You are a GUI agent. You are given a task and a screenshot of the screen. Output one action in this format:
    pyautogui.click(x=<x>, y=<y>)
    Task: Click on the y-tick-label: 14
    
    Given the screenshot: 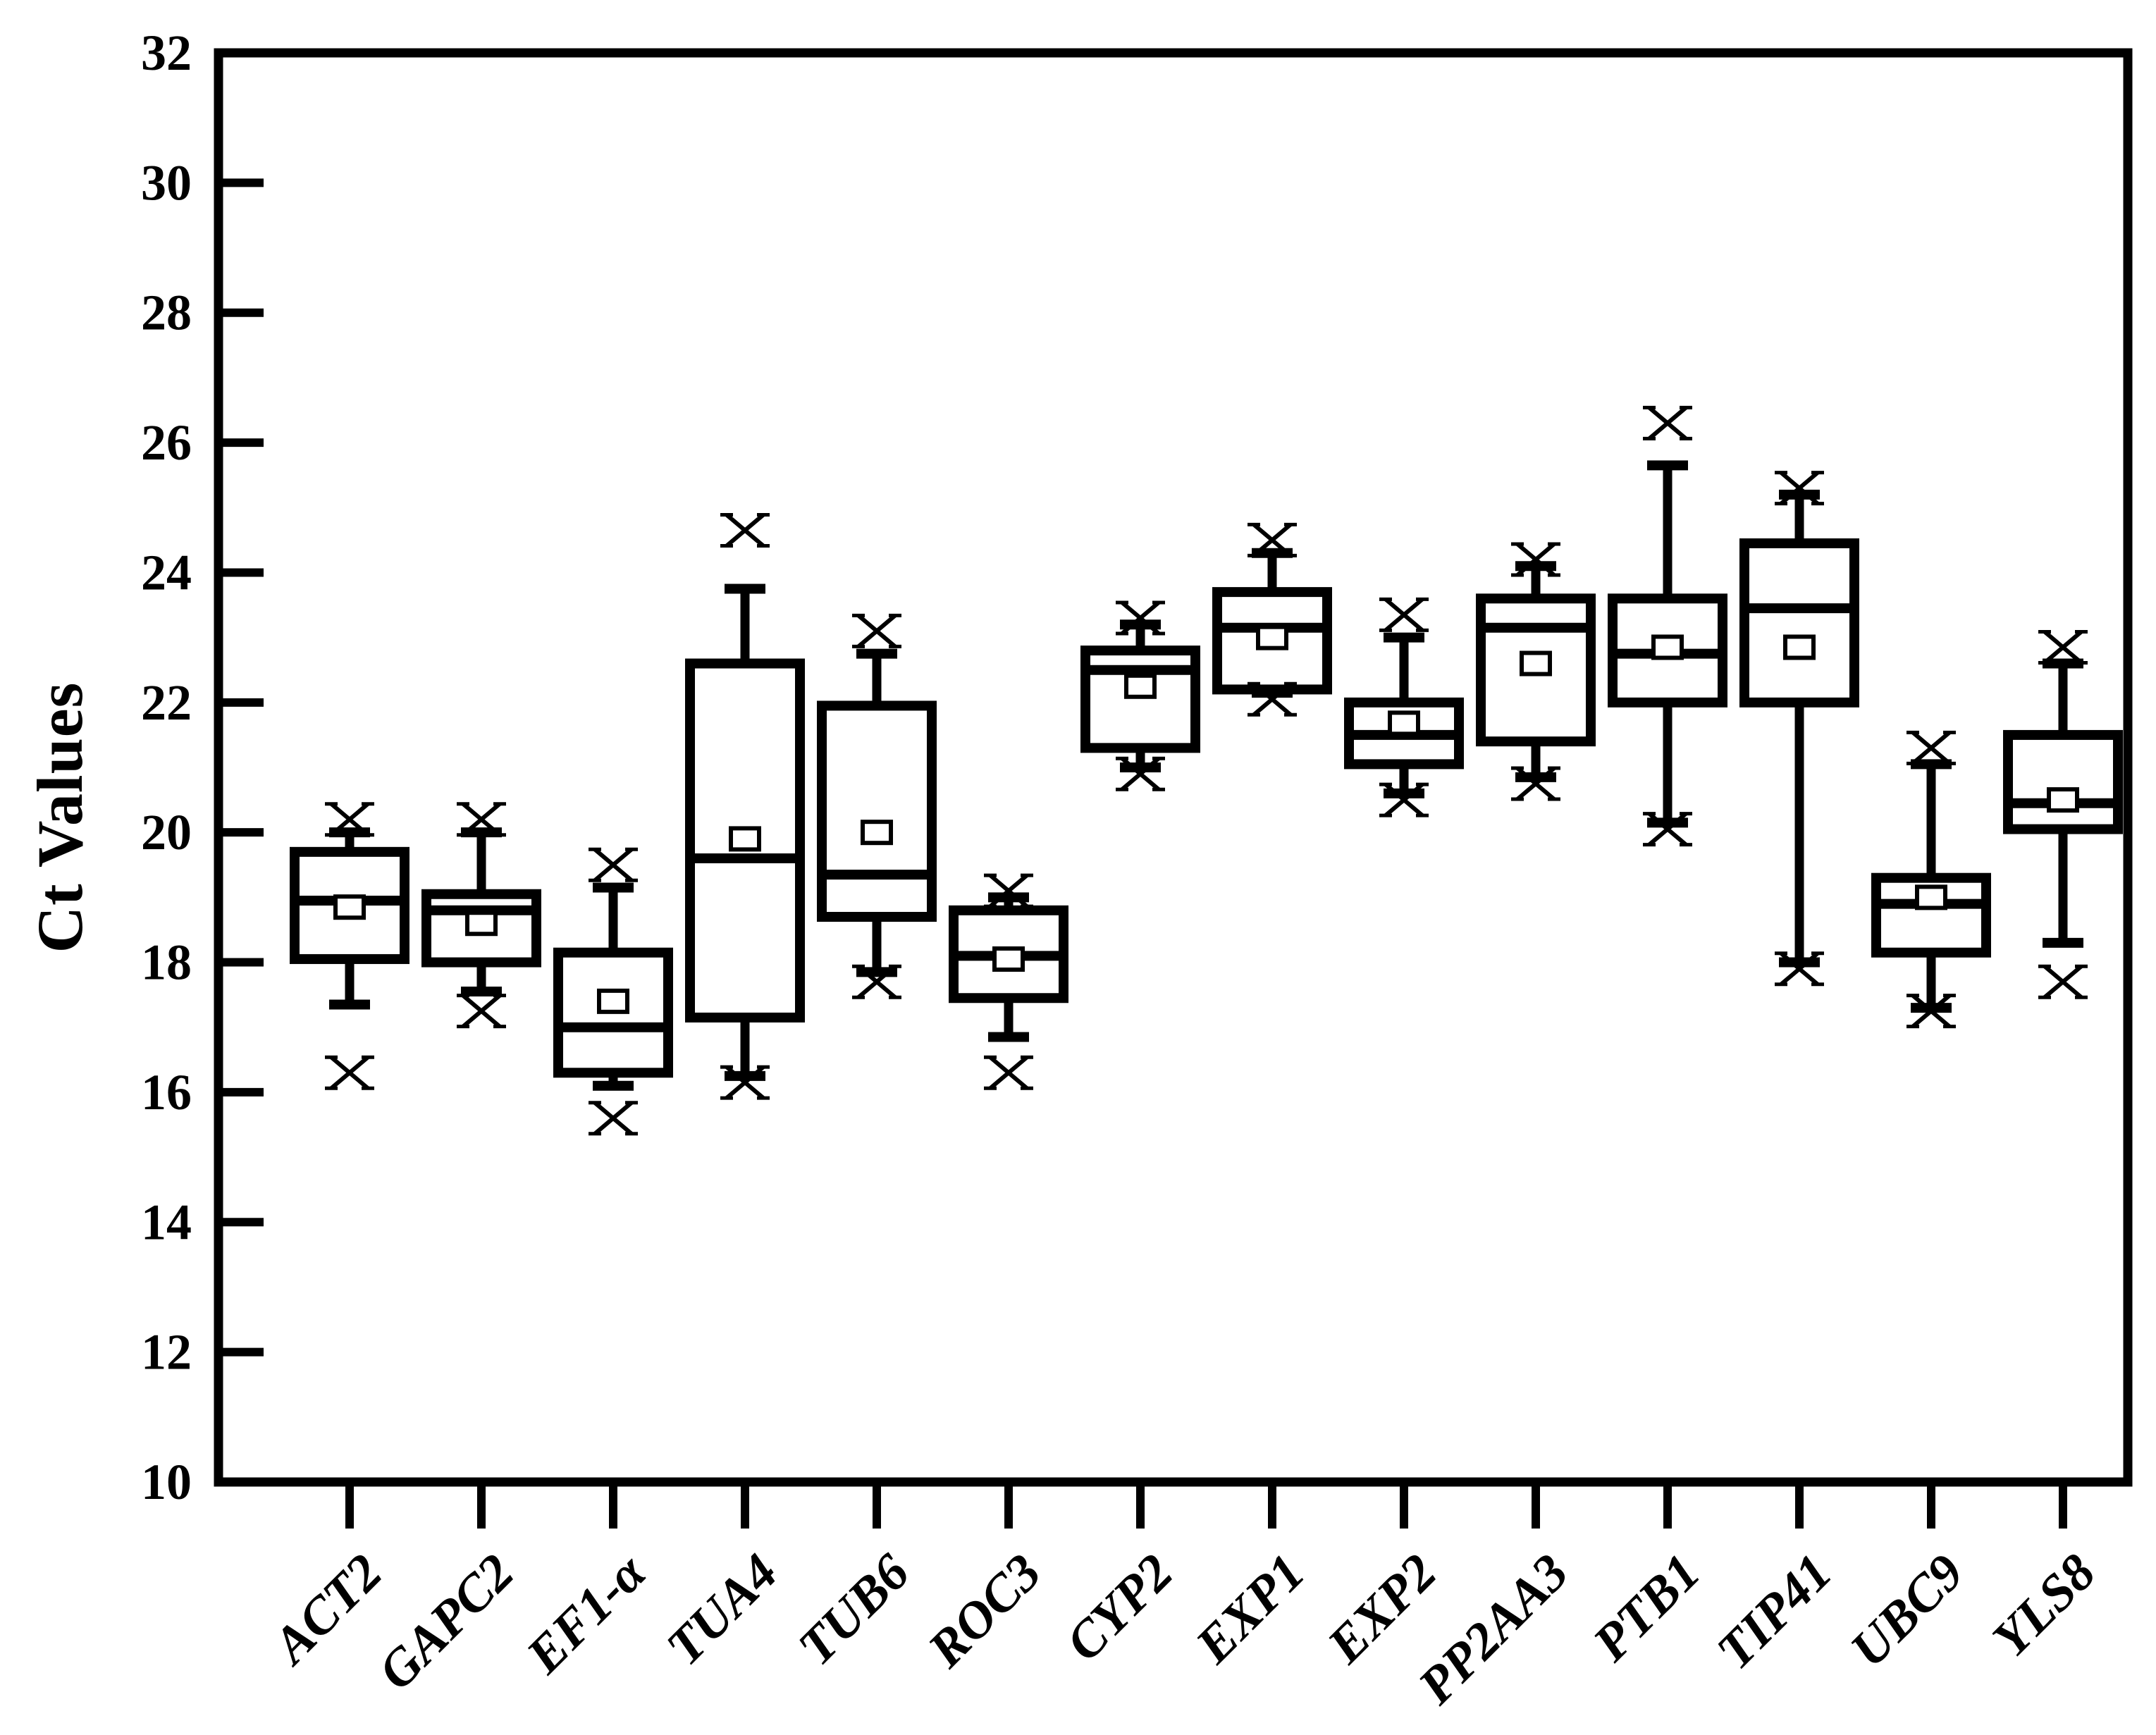 What is the action you would take?
    pyautogui.click(x=166, y=1222)
    